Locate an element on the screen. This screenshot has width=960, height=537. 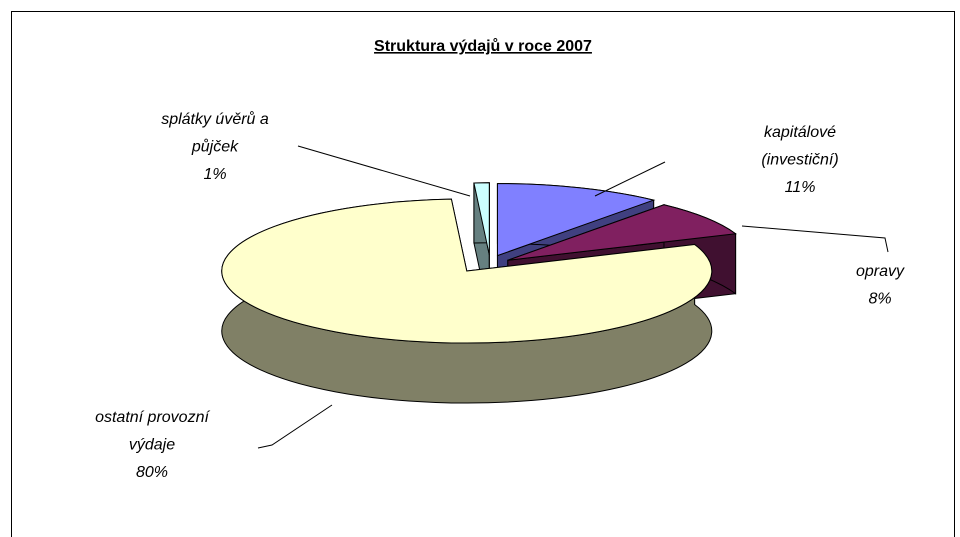
chart-title: Struktura výdajů v roce 2007 is located at coordinates (483, 46).